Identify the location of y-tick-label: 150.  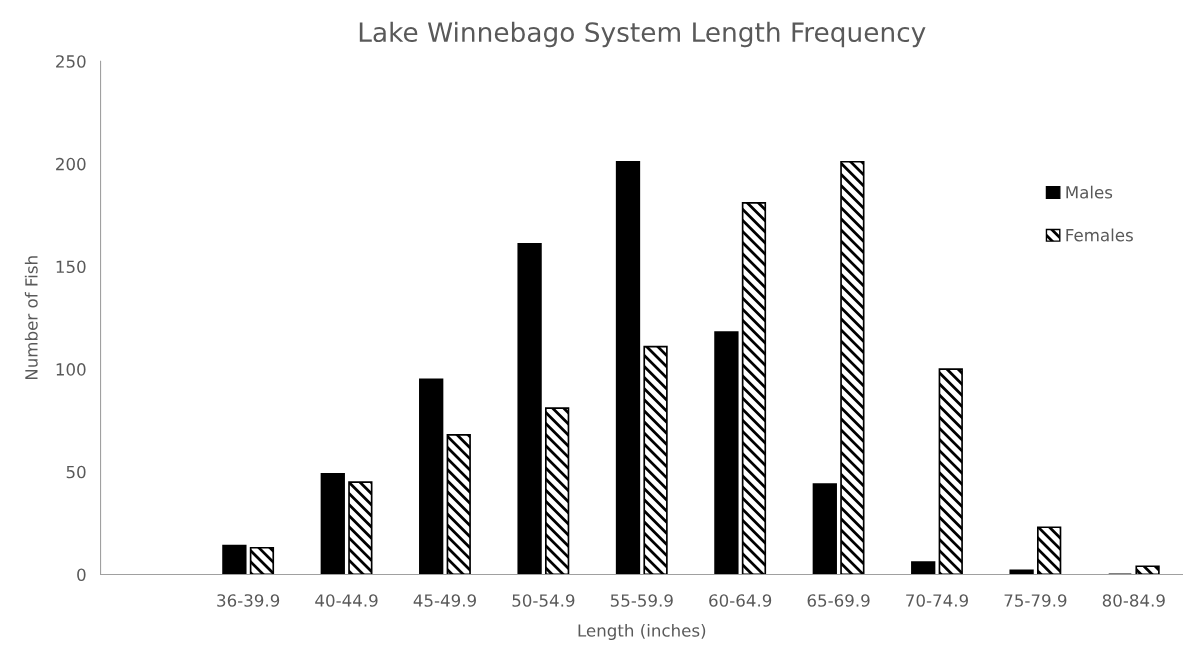
(71, 267).